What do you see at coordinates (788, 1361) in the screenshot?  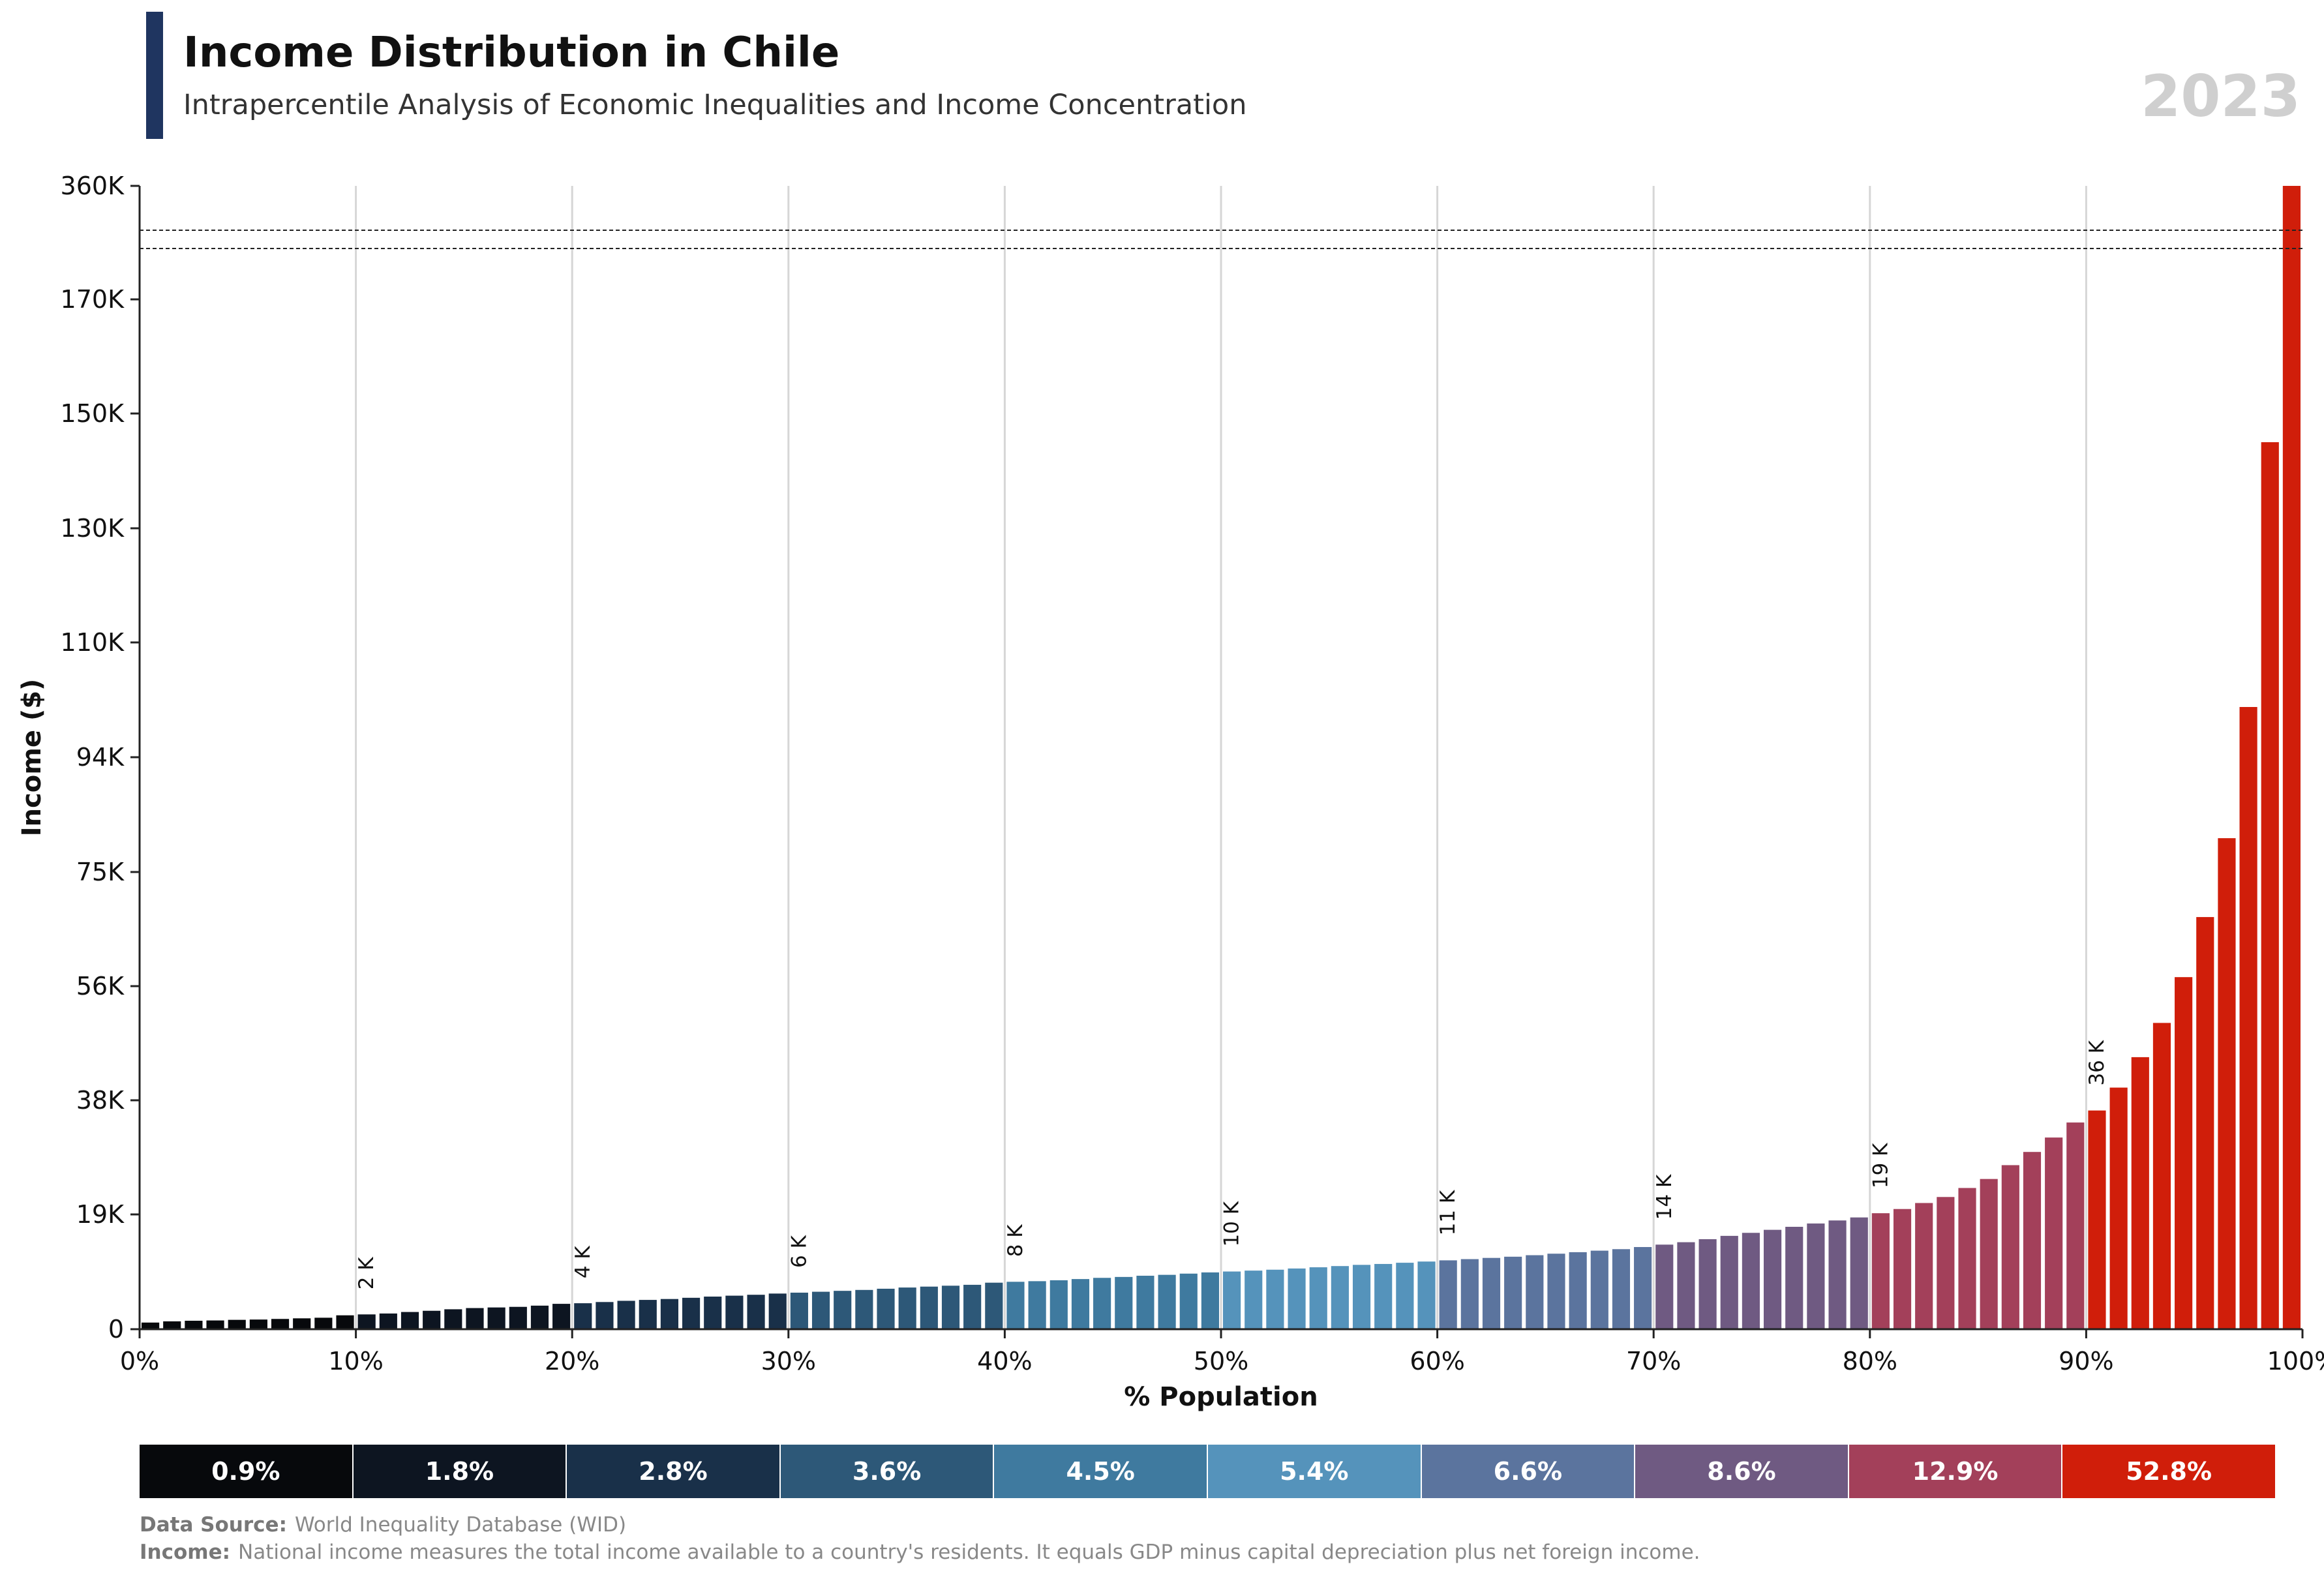 I see `x-tick-label: 30%` at bounding box center [788, 1361].